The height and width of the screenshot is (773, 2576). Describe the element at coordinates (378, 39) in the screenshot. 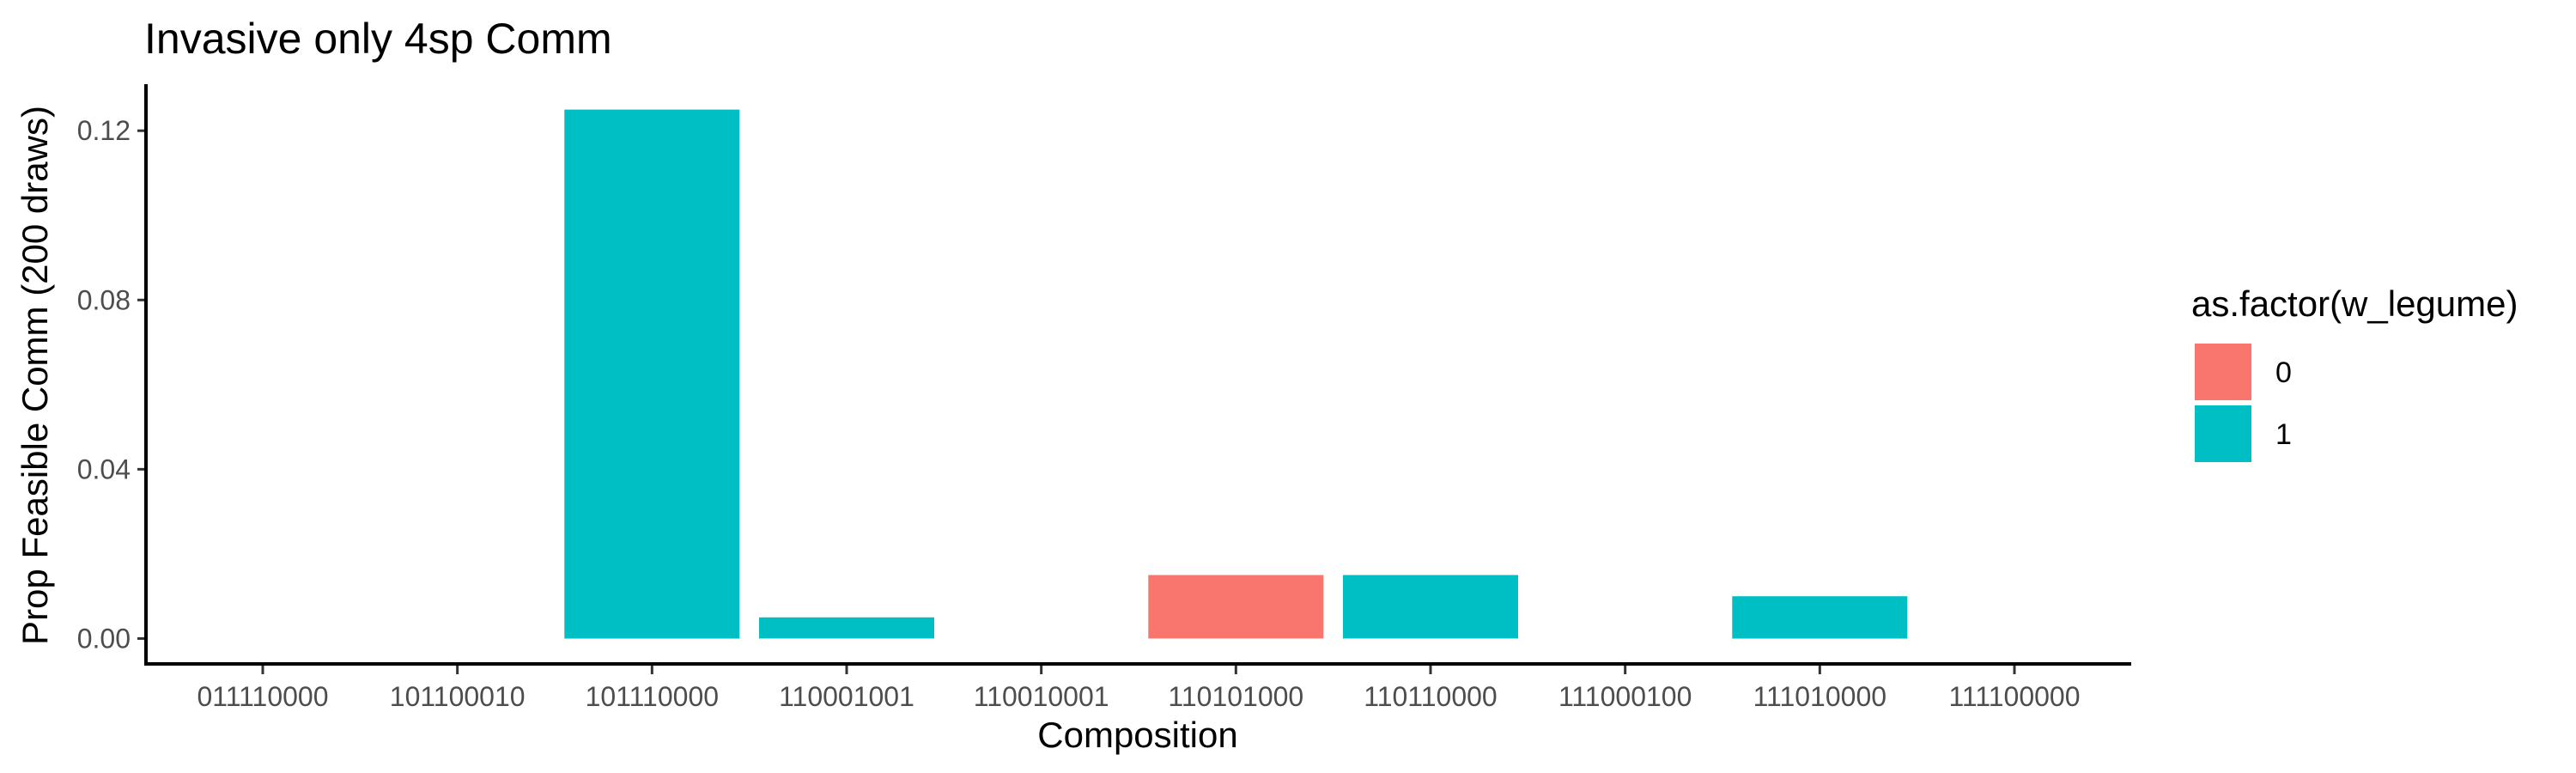

I see `chart-title: Invasive only 4sp Comm` at that location.